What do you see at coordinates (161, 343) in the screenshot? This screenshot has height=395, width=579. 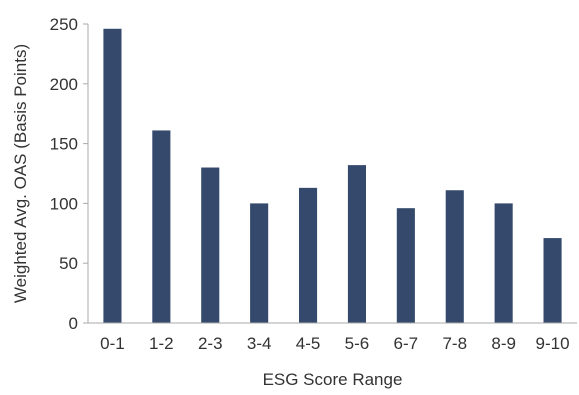 I see `x-tick-label: 1-2` at bounding box center [161, 343].